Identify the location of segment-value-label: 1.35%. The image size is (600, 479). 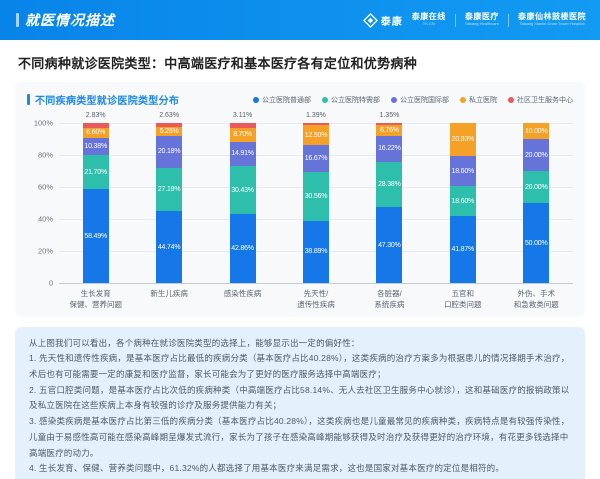
(389, 115).